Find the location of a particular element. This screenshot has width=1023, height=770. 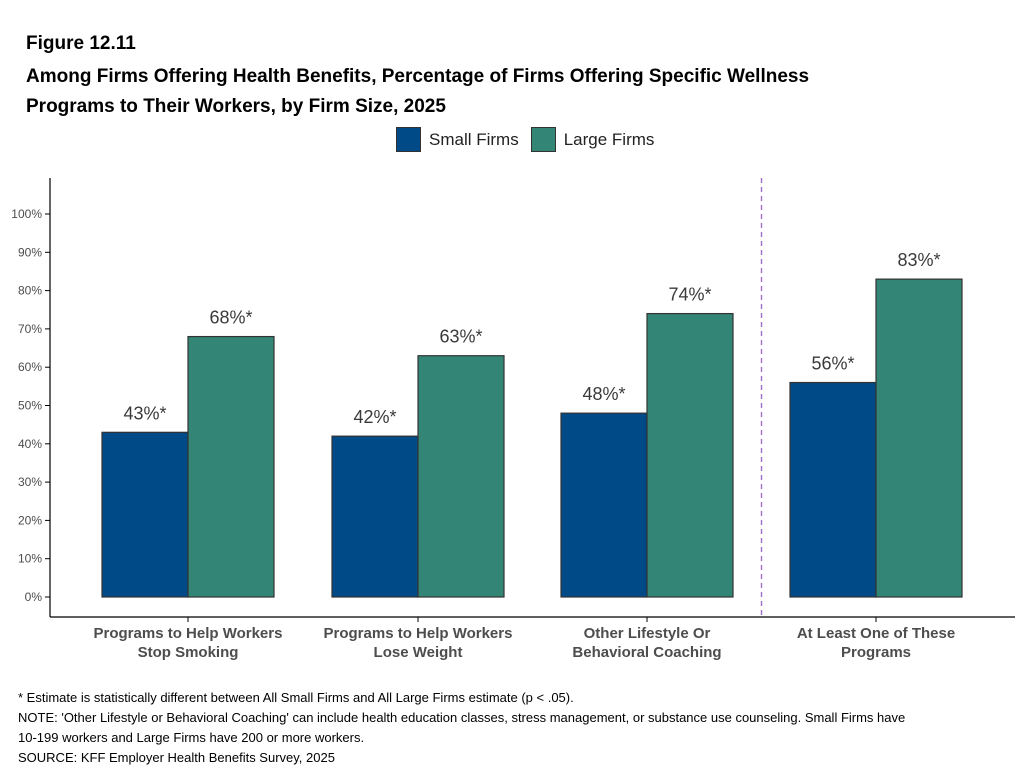

figure-label: Figure 12.11 is located at coordinates (81, 43).